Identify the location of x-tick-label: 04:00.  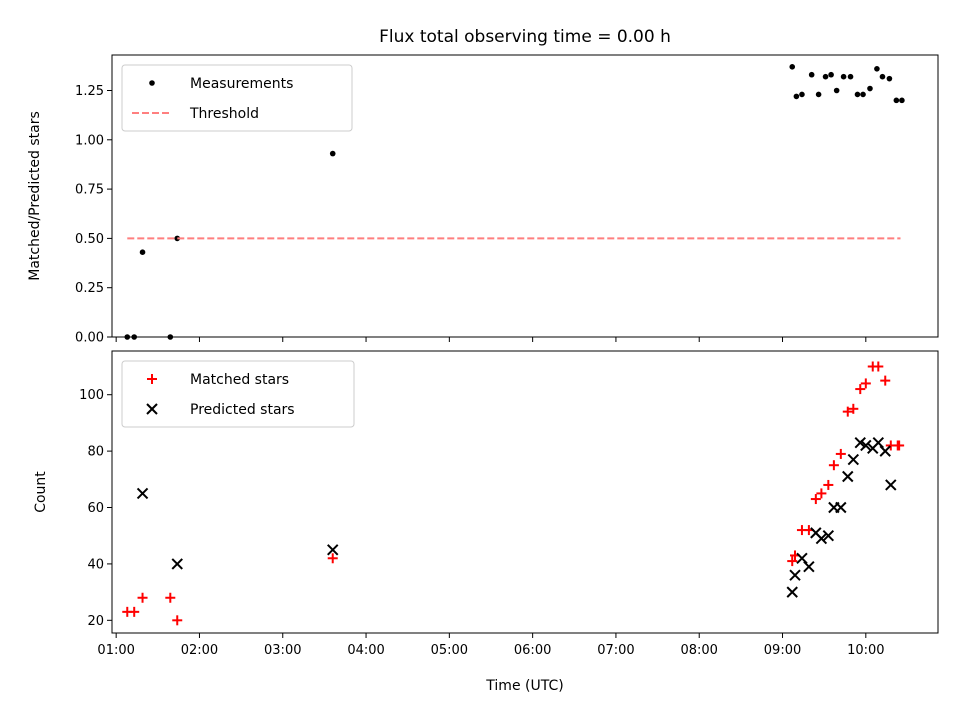
(365, 650).